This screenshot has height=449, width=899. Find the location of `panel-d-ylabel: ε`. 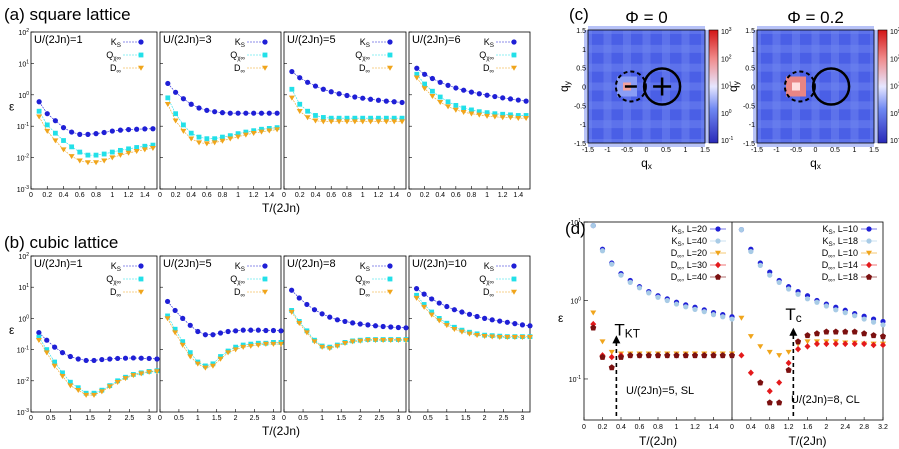

panel-d-ylabel: ε is located at coordinates (561, 318).